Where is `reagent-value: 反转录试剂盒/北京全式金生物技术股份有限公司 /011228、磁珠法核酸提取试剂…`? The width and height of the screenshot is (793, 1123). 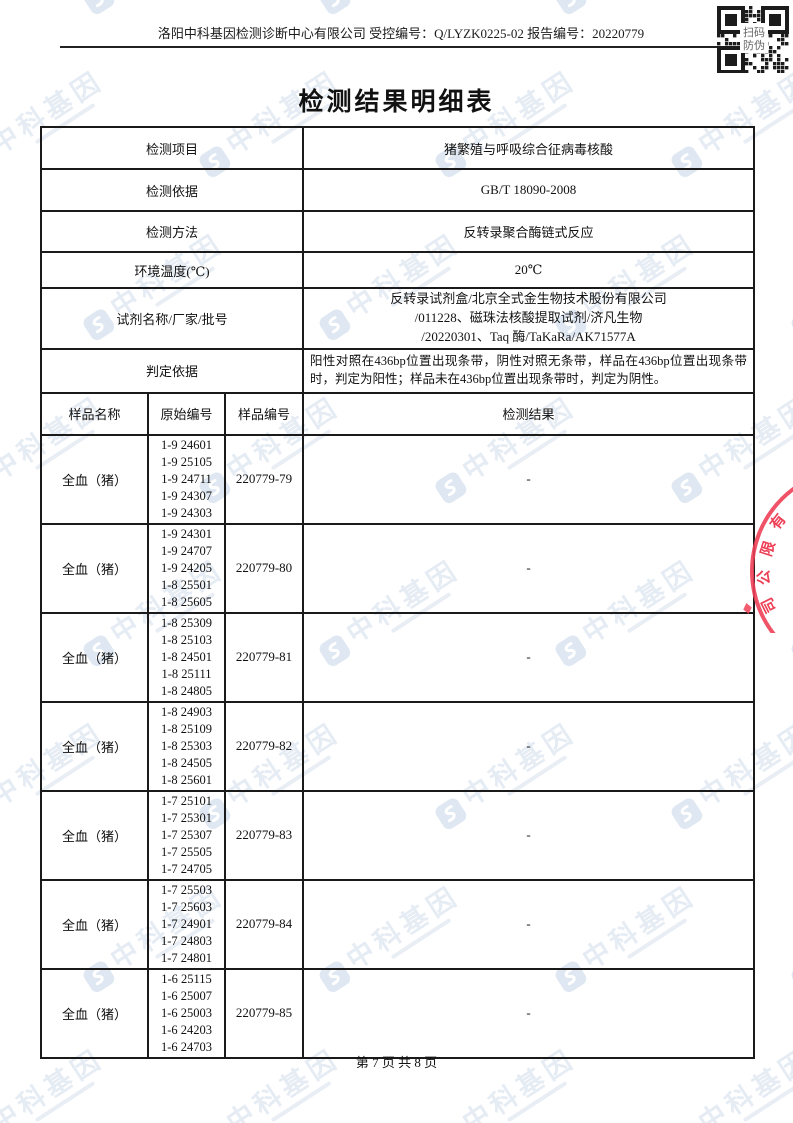 reagent-value: 反转录试剂盒/北京全式金生物技术股份有限公司 /011228、磁珠法核酸提取试剂… is located at coordinates (528, 318).